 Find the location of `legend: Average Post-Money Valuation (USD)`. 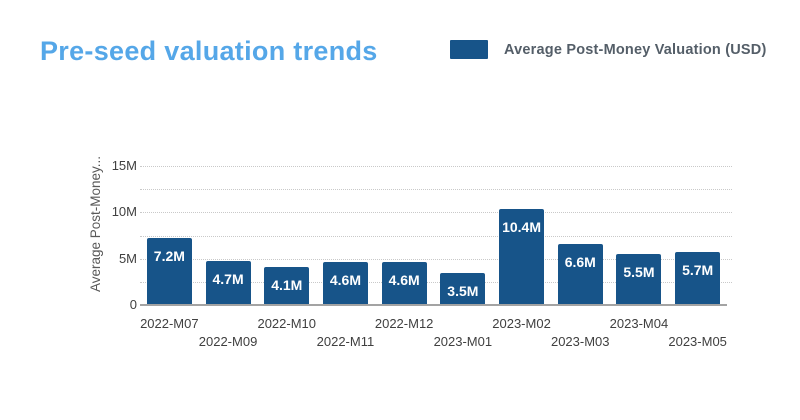

legend: Average Post-Money Valuation (USD) is located at coordinates (608, 49).